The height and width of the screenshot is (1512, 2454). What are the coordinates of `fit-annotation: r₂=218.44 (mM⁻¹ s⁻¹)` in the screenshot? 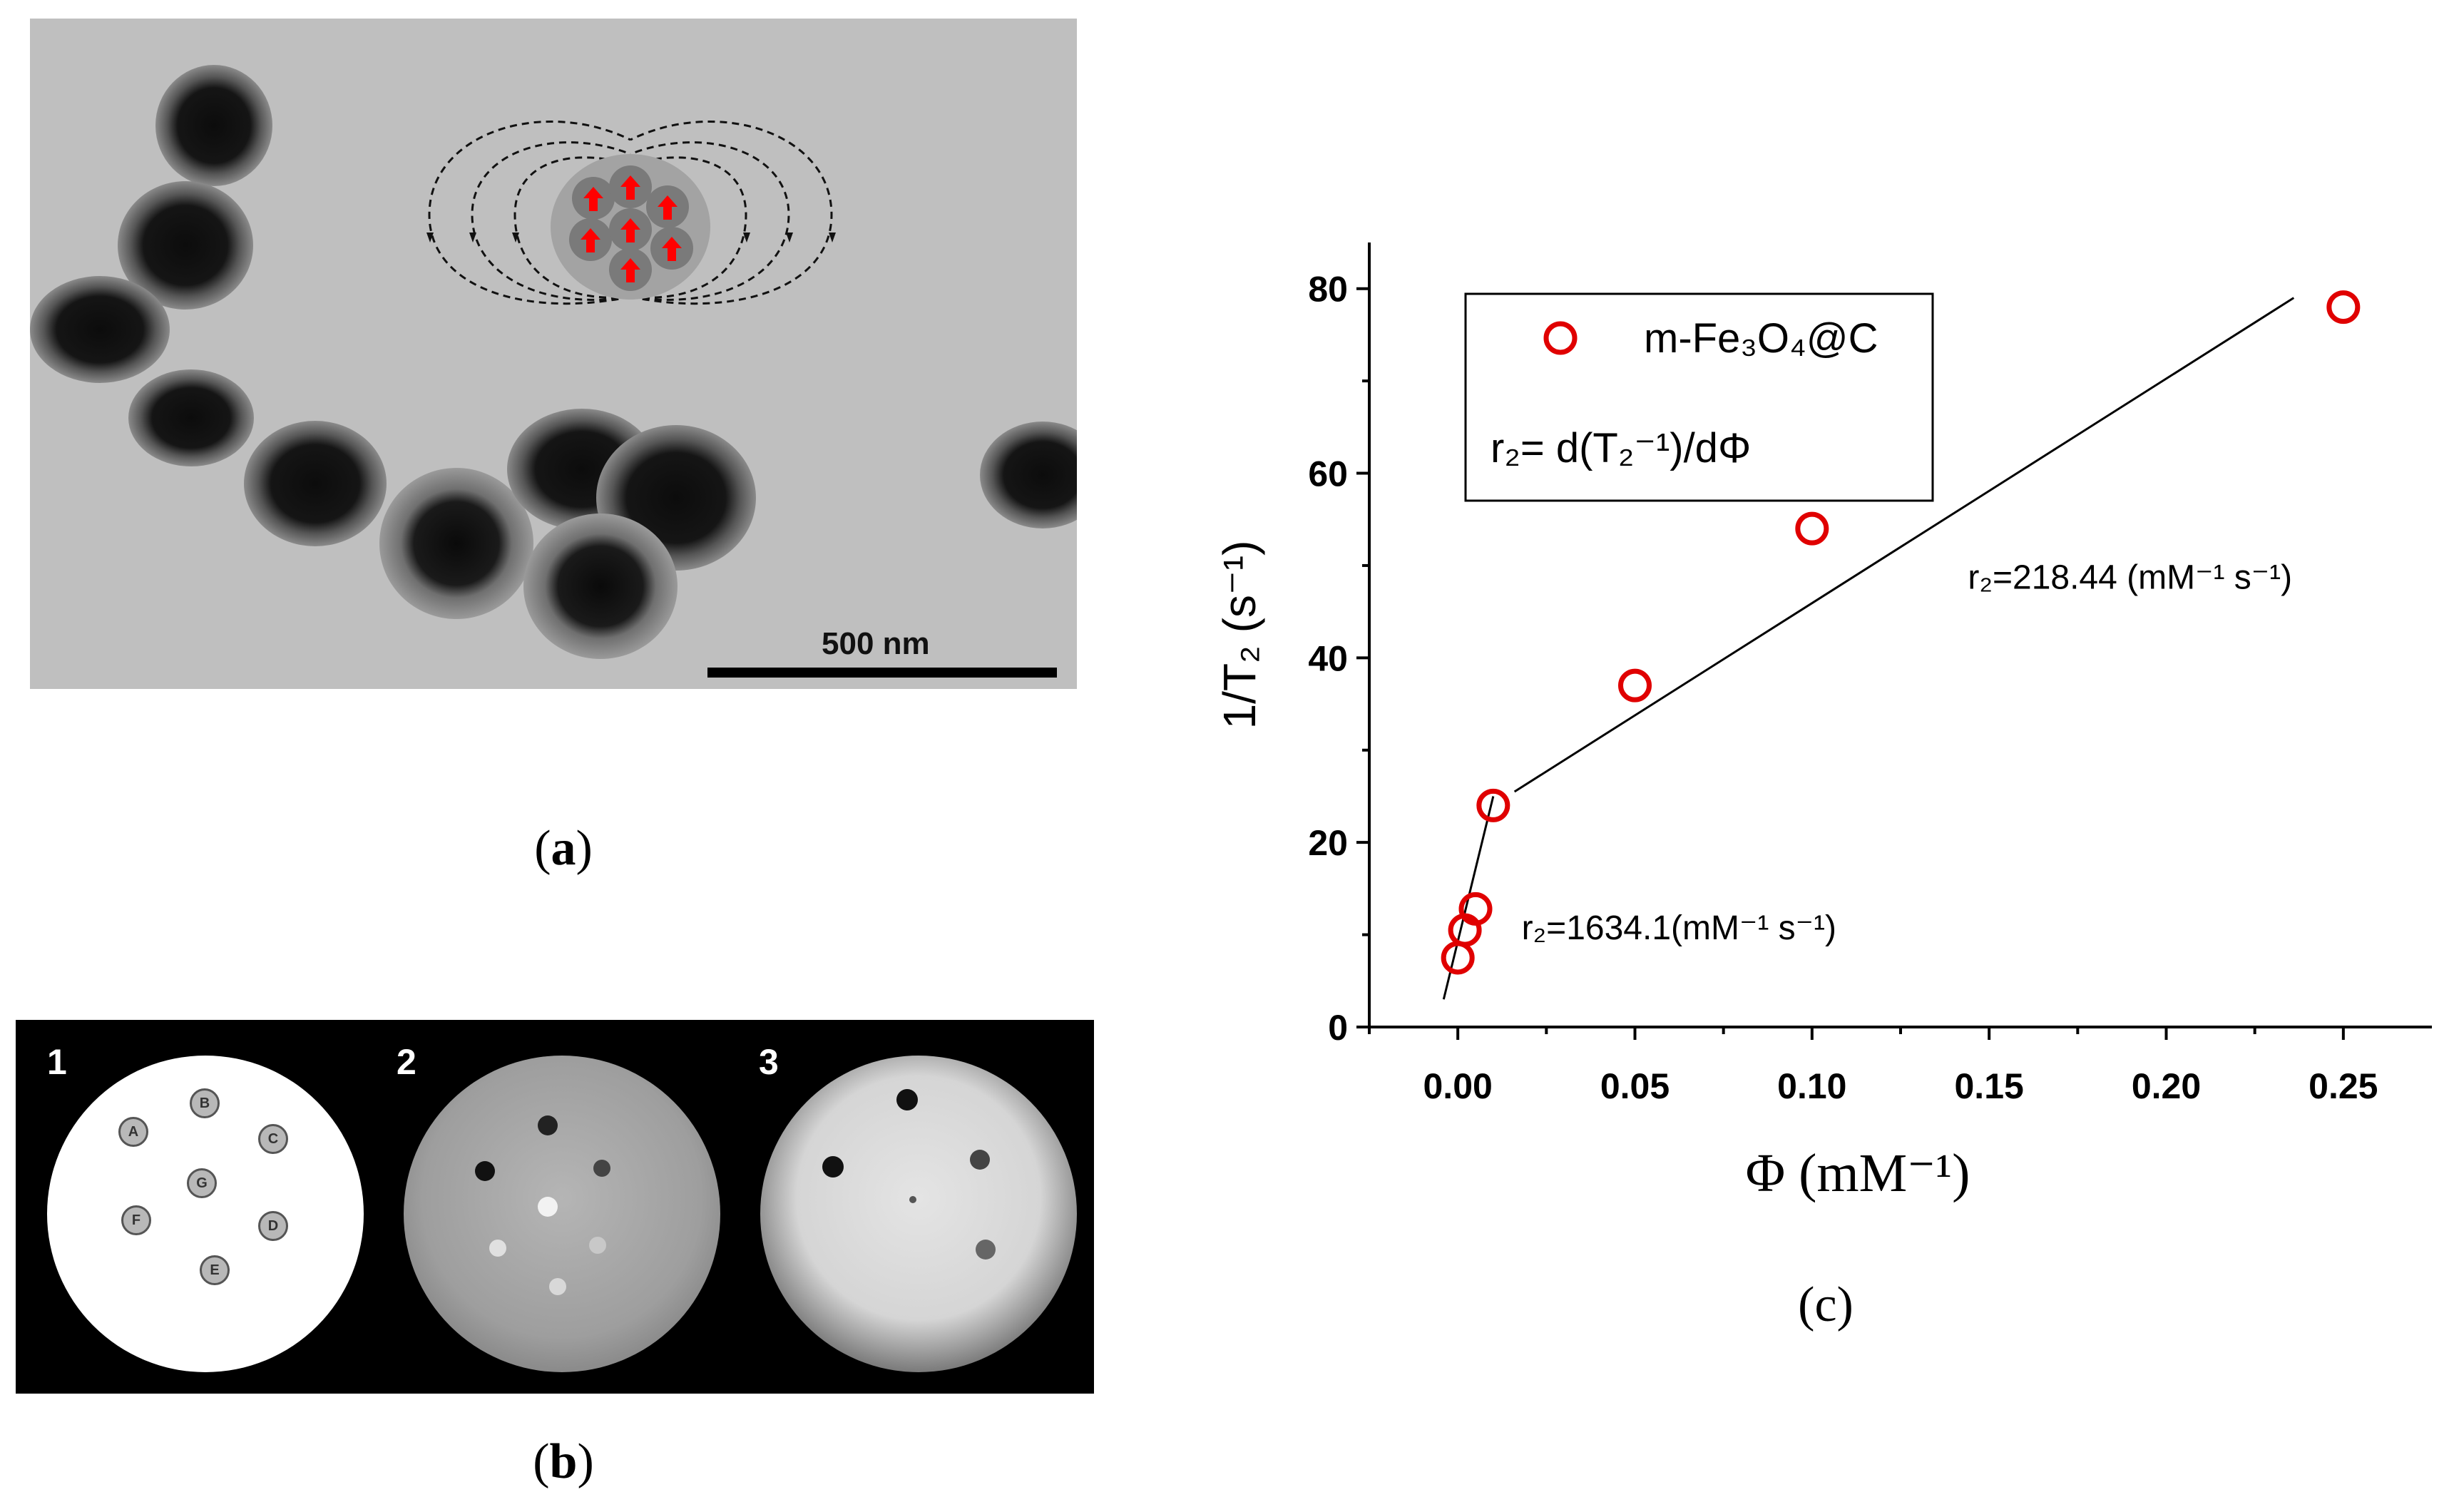 It's located at (2130, 577).